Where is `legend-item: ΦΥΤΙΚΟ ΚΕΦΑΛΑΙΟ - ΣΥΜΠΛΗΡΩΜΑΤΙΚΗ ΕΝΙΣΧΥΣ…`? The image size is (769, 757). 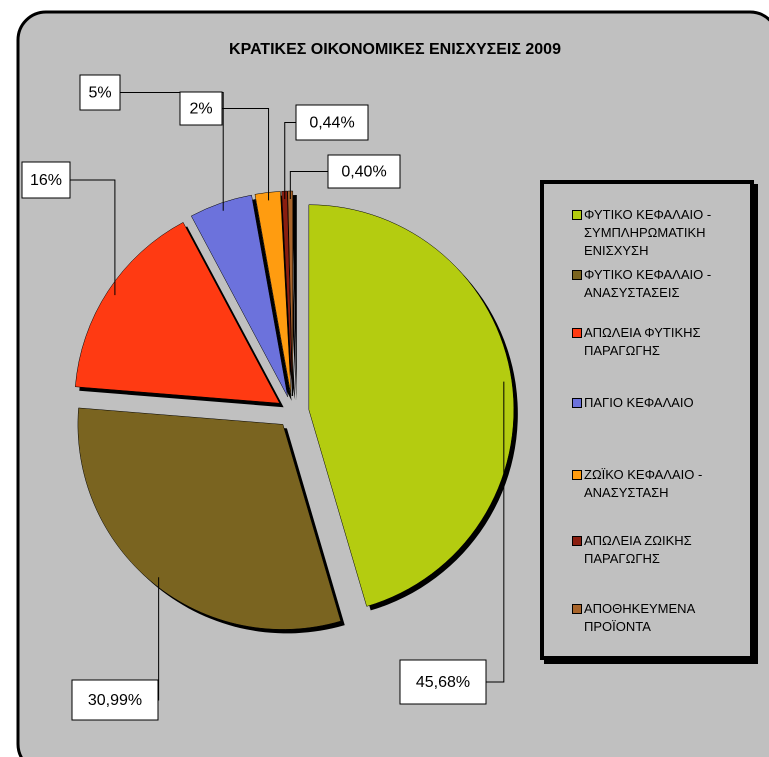 legend-item: ΦΥΤΙΚΟ ΚΕΦΑΛΑΙΟ - ΣΥΜΠΛΗΡΩΜΑΤΙΚΗ ΕΝΙΣΧΥΣ… is located at coordinates (658, 233).